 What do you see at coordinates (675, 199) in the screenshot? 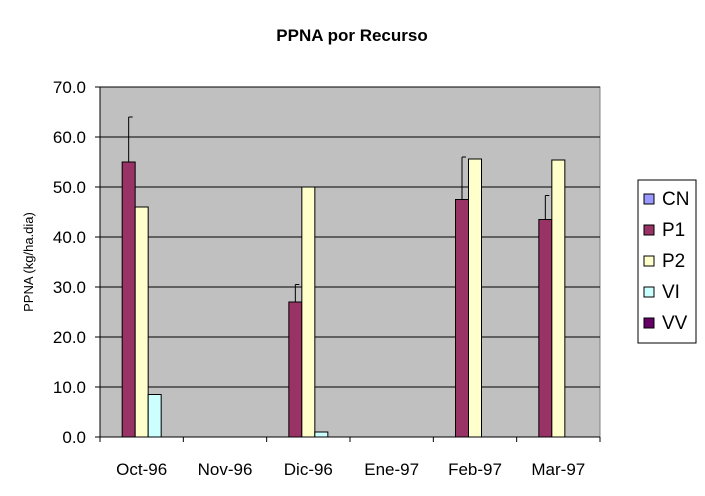
I see `legend-label-cn: CN` at bounding box center [675, 199].